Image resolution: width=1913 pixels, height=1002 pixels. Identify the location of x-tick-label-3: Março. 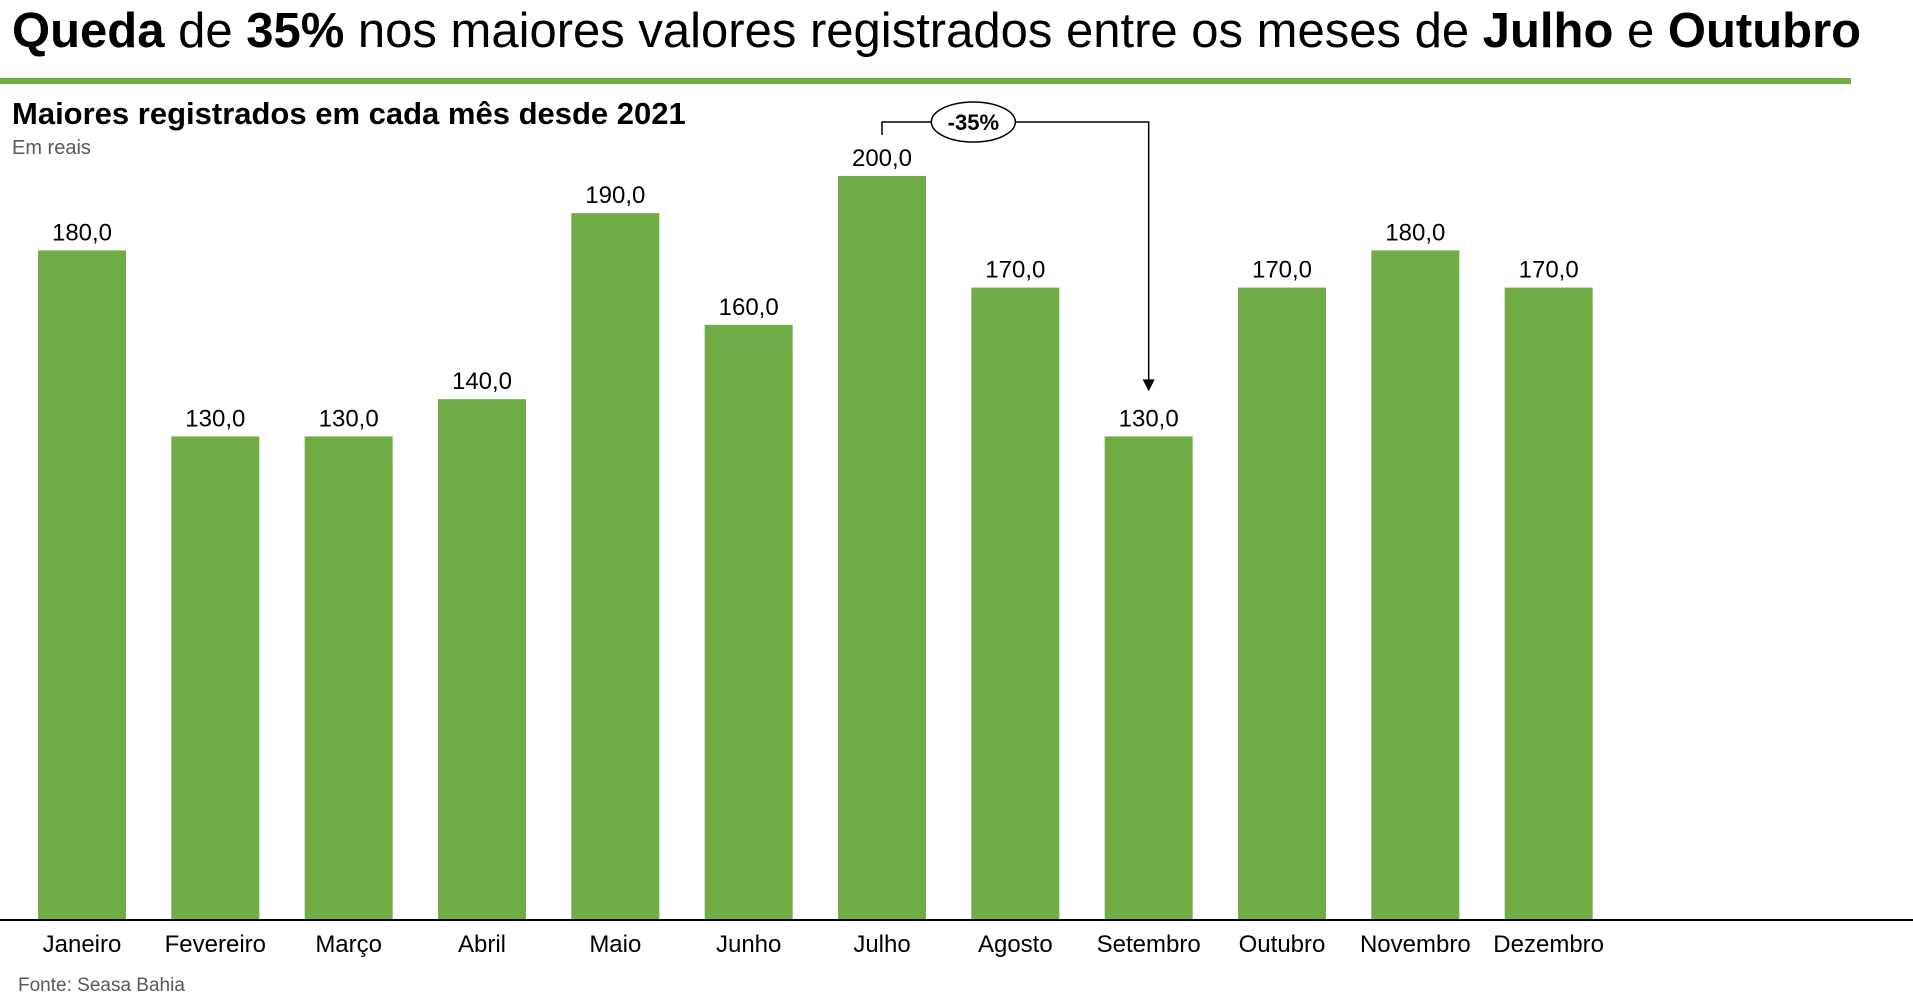
(348, 944).